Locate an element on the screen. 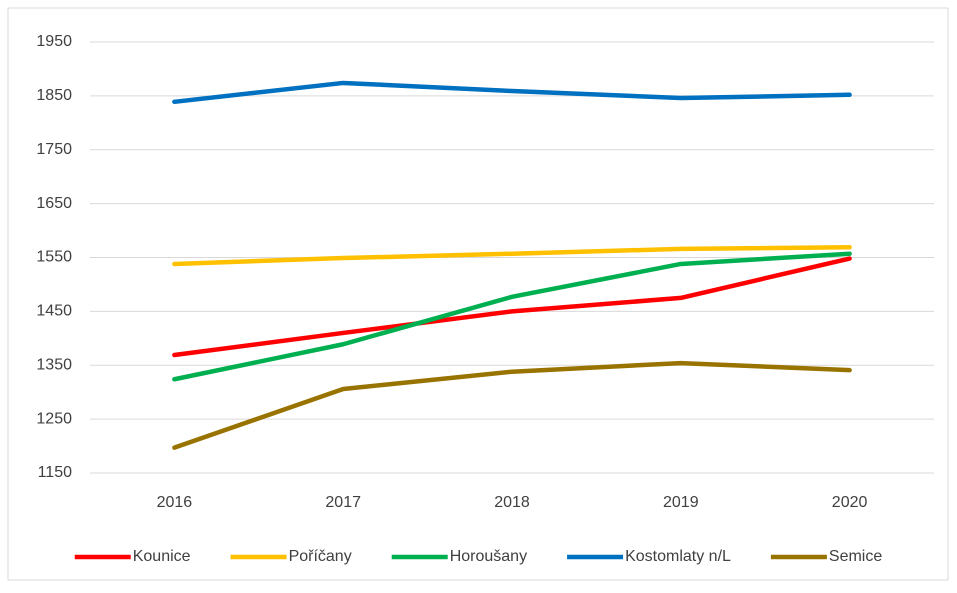 This screenshot has width=957, height=593. y-tick-label: 1450 is located at coordinates (54, 311).